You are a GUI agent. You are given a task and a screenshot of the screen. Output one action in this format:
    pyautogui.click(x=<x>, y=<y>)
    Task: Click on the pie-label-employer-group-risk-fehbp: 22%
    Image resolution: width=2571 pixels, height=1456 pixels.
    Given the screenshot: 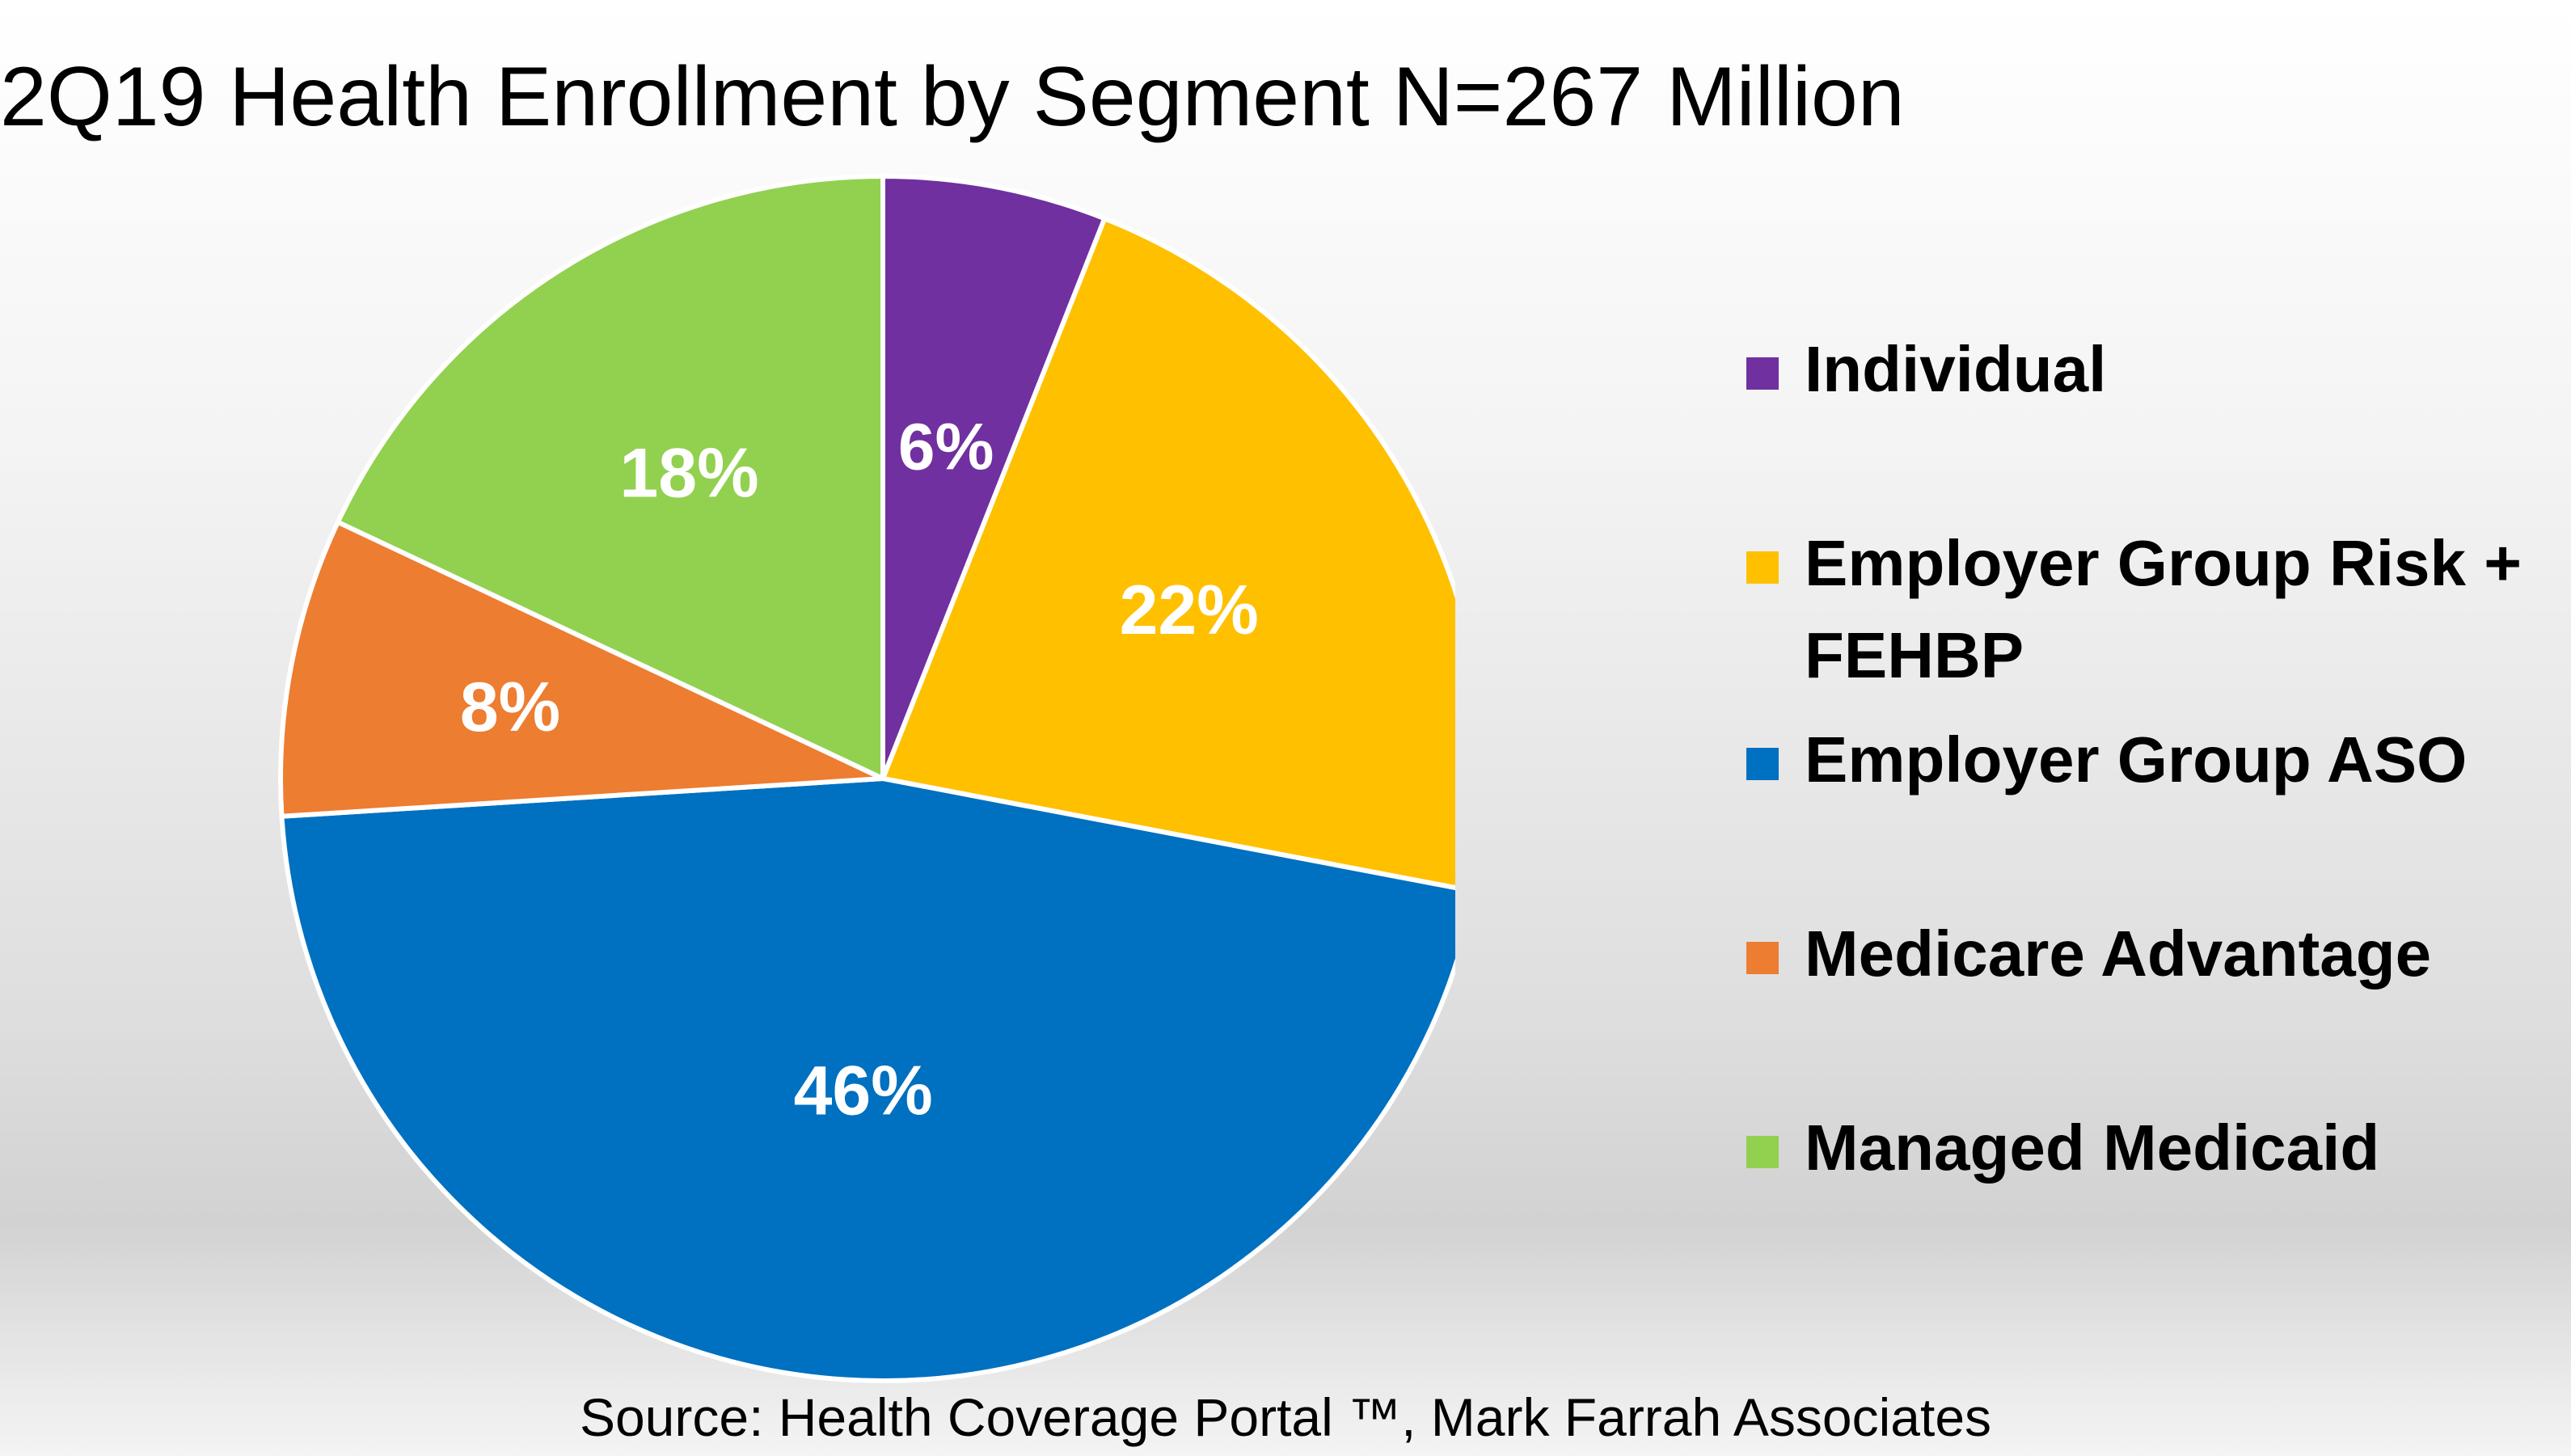 What is the action you would take?
    pyautogui.click(x=1189, y=610)
    